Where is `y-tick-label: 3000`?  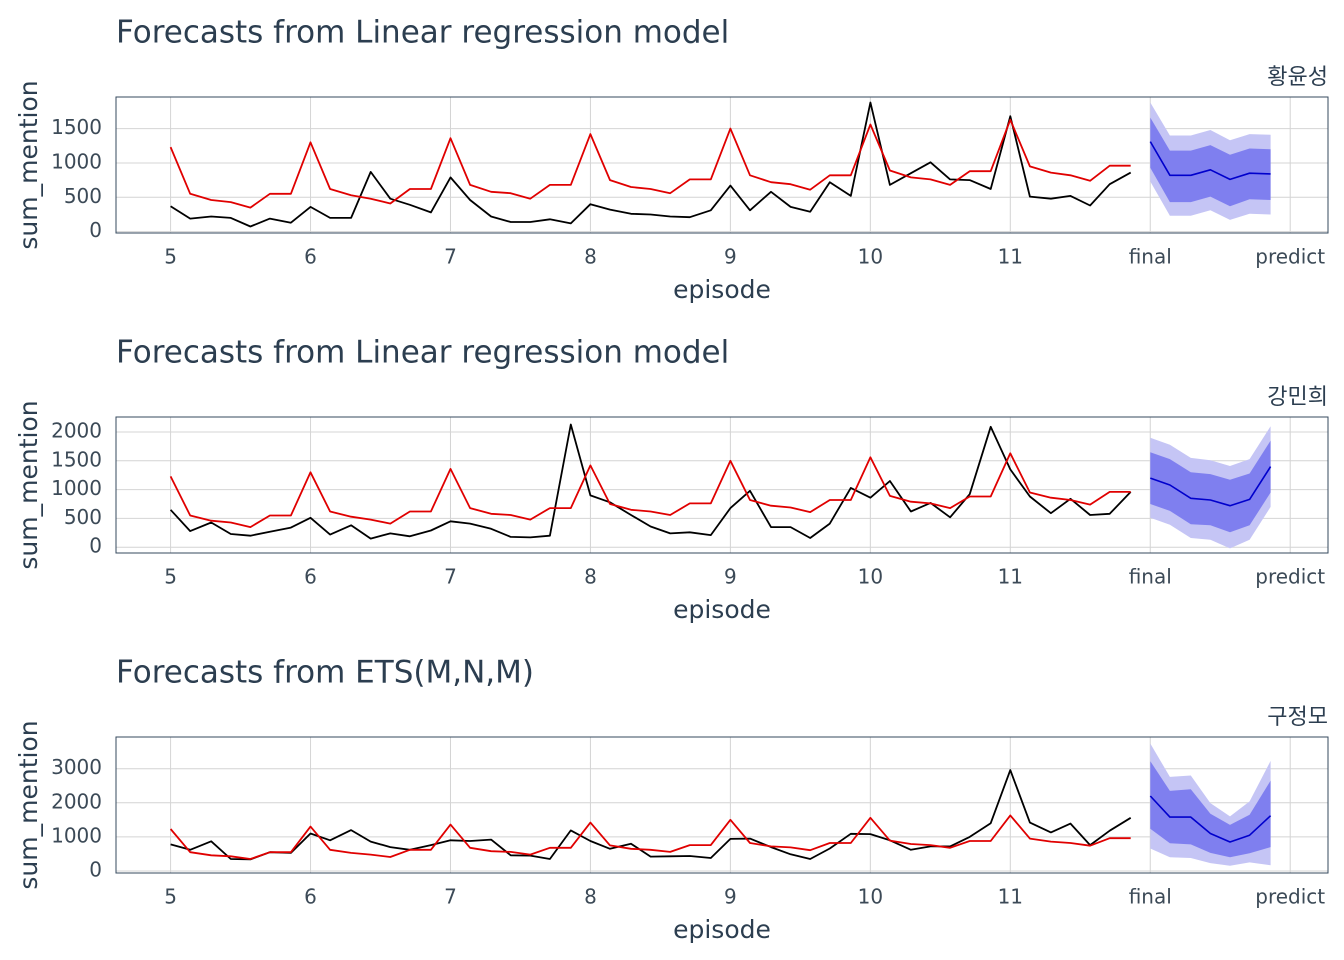
y-tick-label: 3000 is located at coordinates (76, 767).